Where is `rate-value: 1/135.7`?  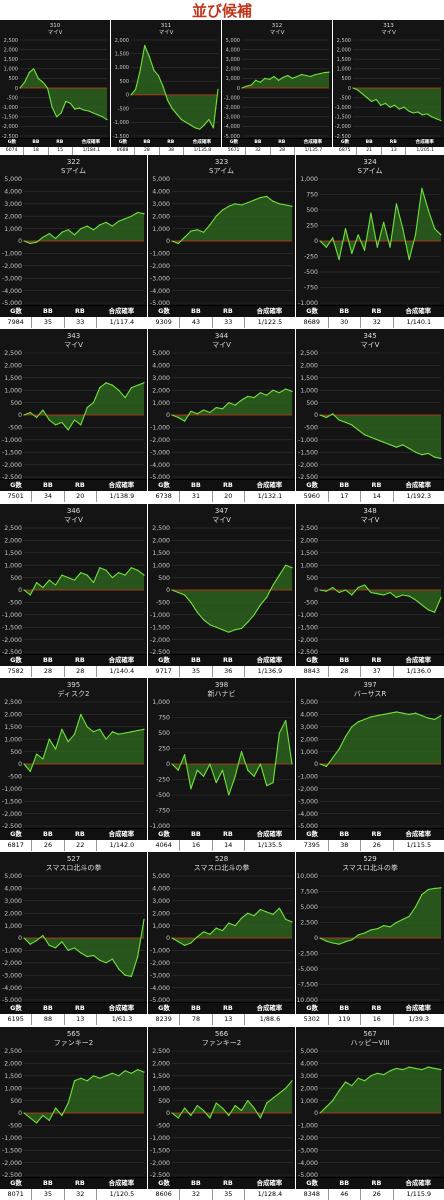 rate-value: 1/135.7 is located at coordinates (312, 151).